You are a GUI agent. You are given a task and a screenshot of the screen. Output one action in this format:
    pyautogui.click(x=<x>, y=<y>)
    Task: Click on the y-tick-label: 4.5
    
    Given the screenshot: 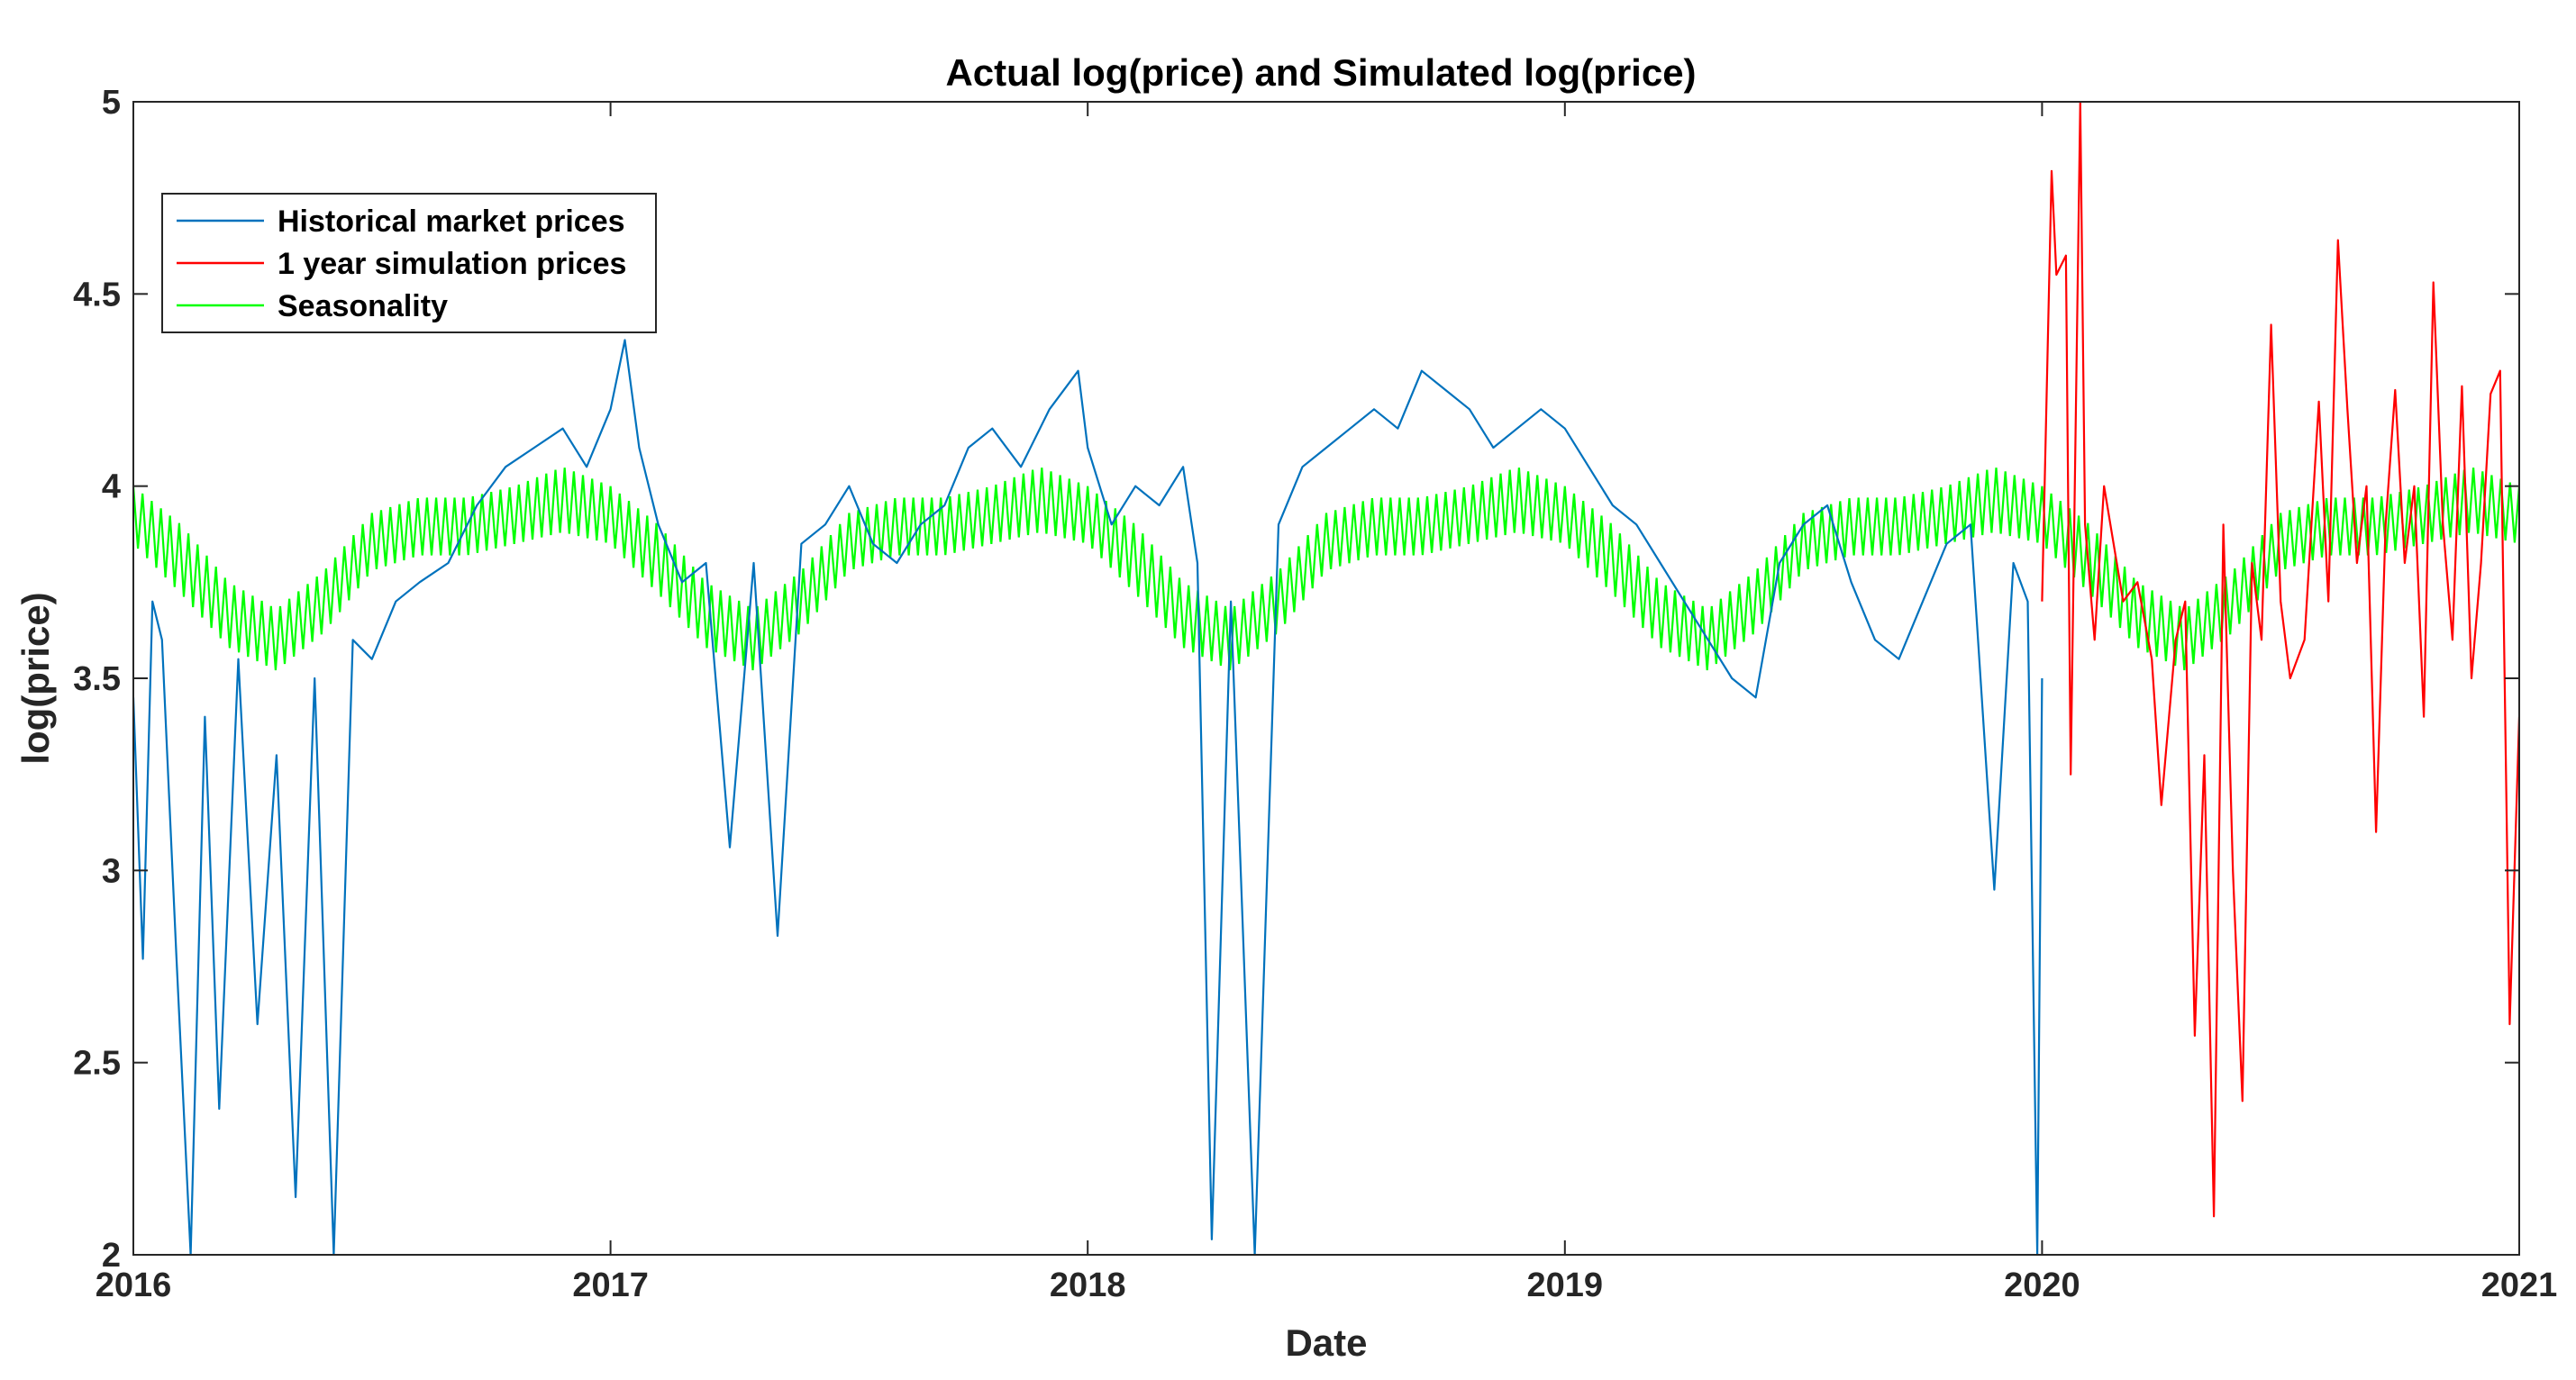 What is the action you would take?
    pyautogui.click(x=97, y=294)
    